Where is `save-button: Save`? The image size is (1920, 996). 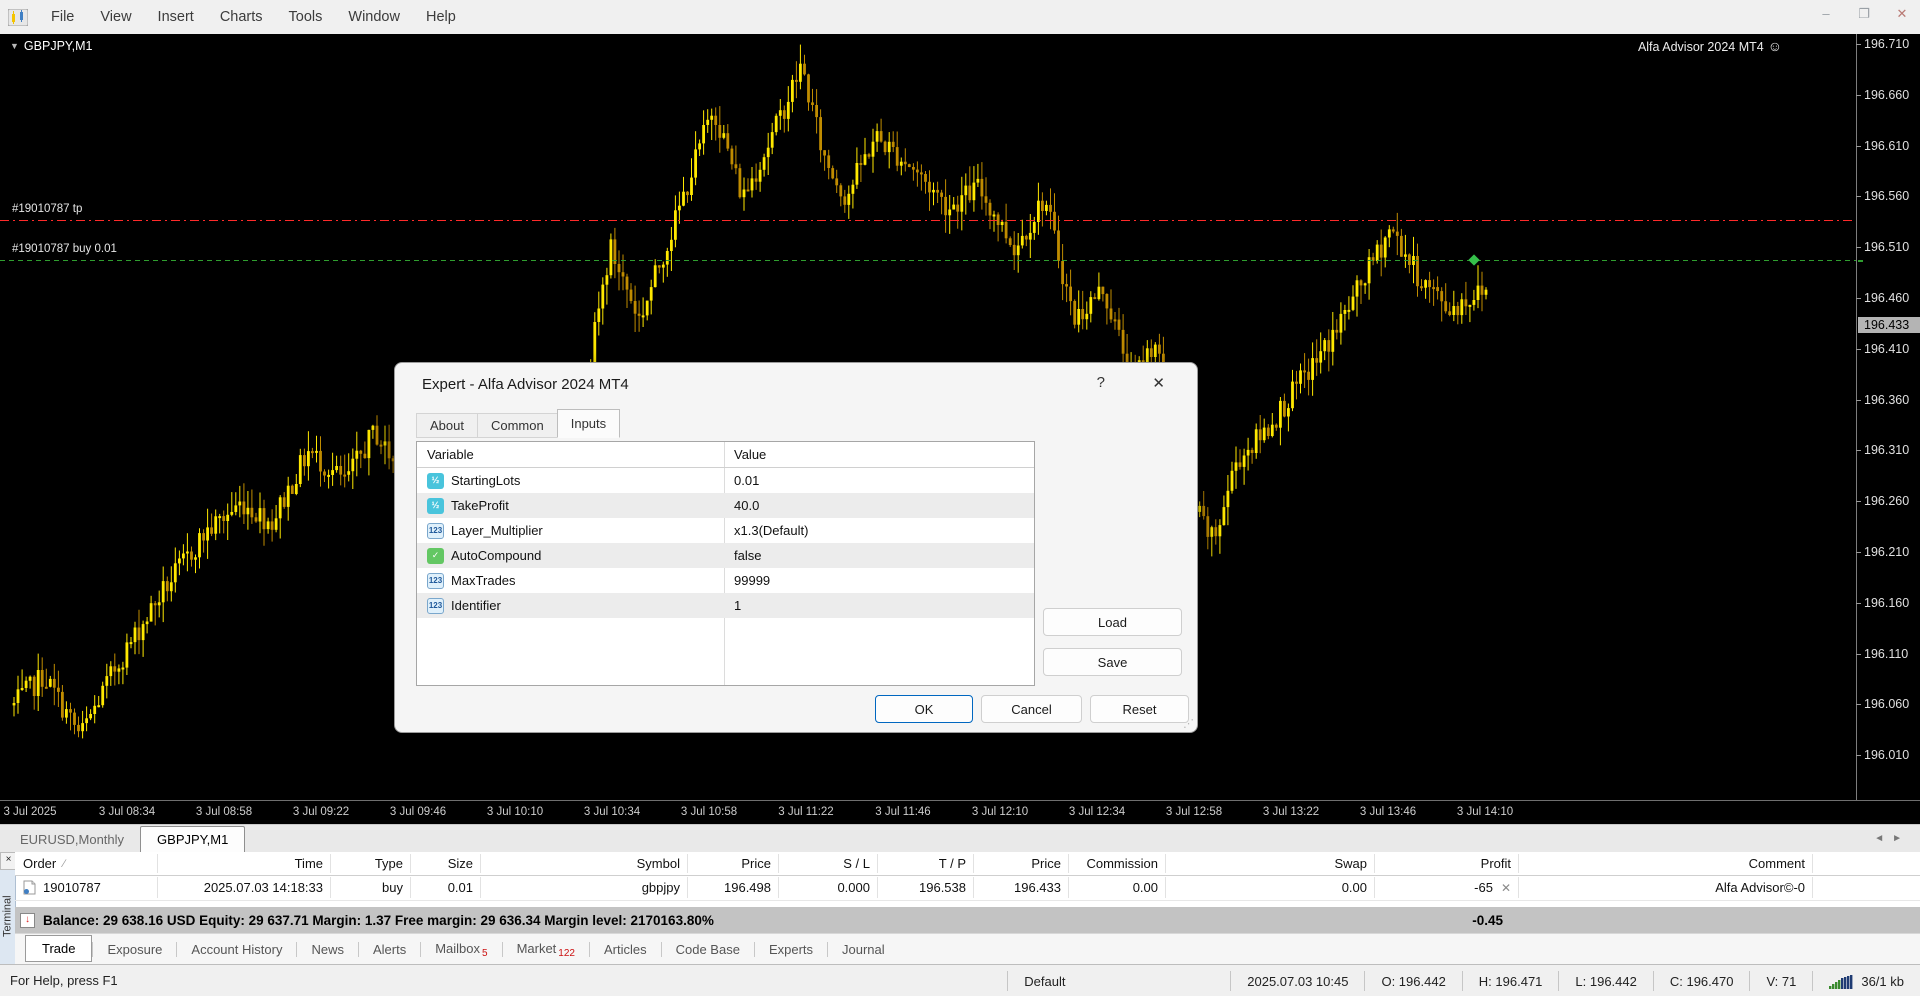
save-button: Save is located at coordinates (1112, 662).